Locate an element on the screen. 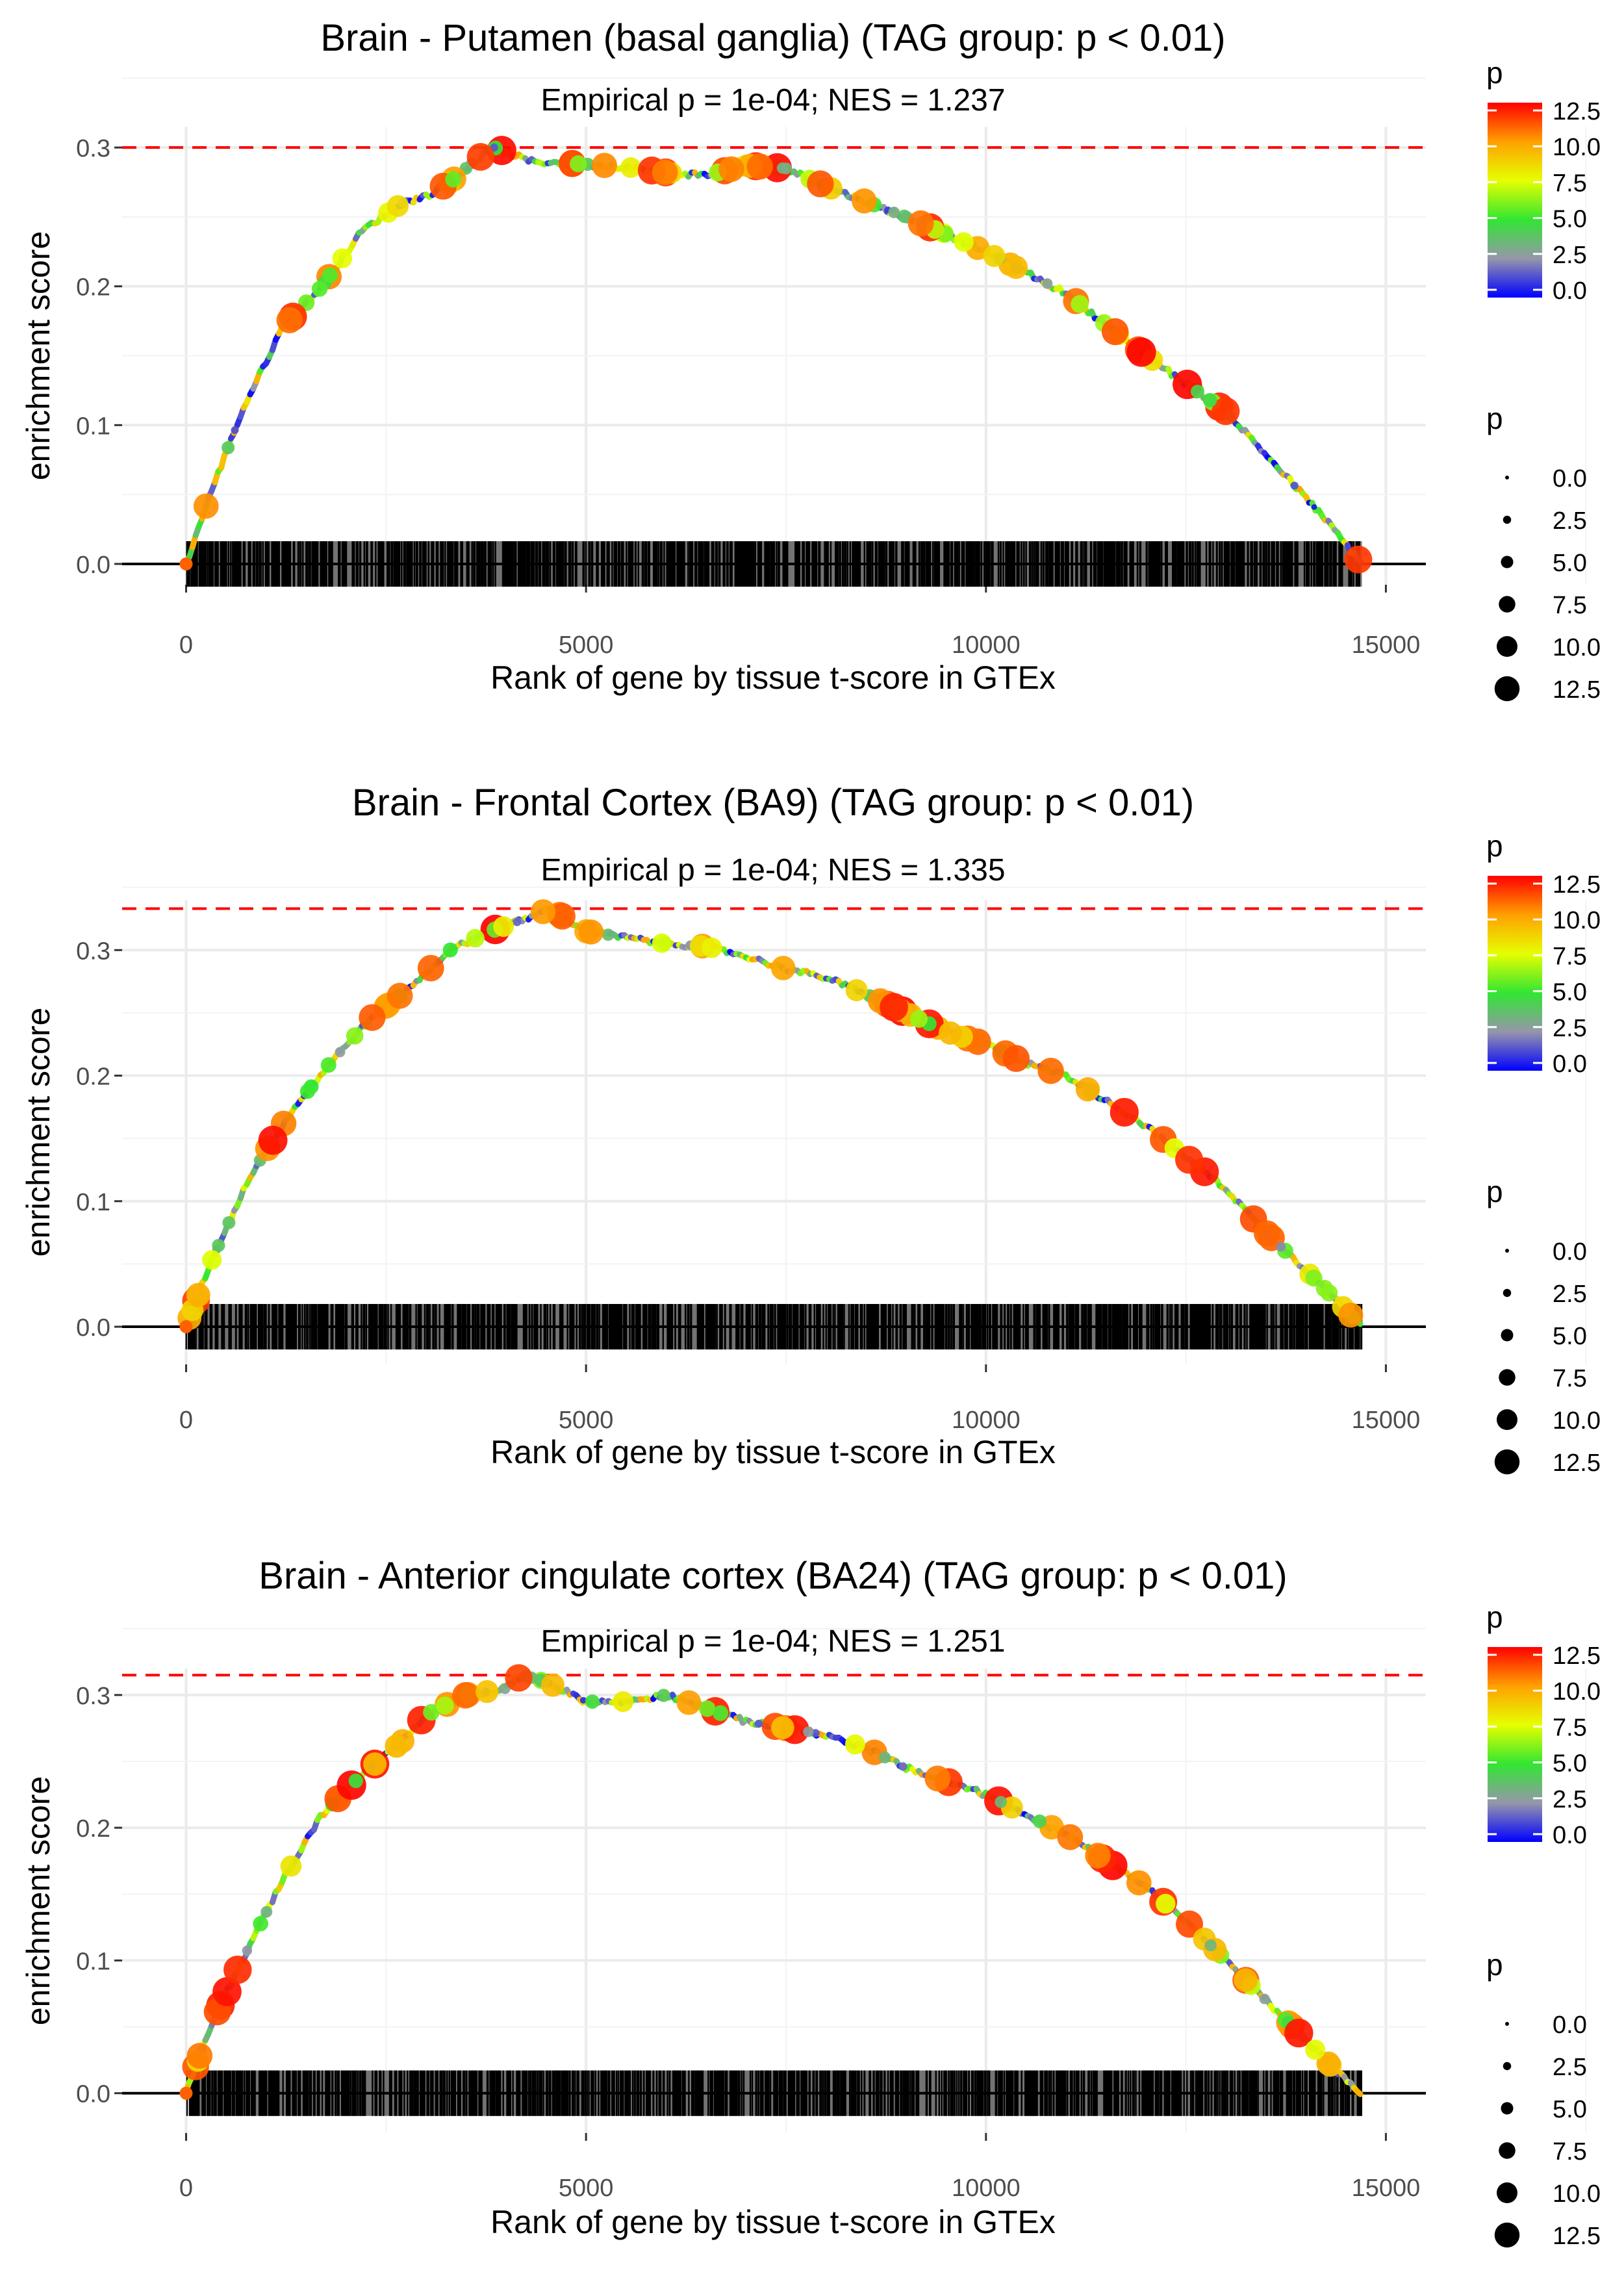 This screenshot has height=2274, width=1624. size-legend-label: 10.0 is located at coordinates (1577, 1421).